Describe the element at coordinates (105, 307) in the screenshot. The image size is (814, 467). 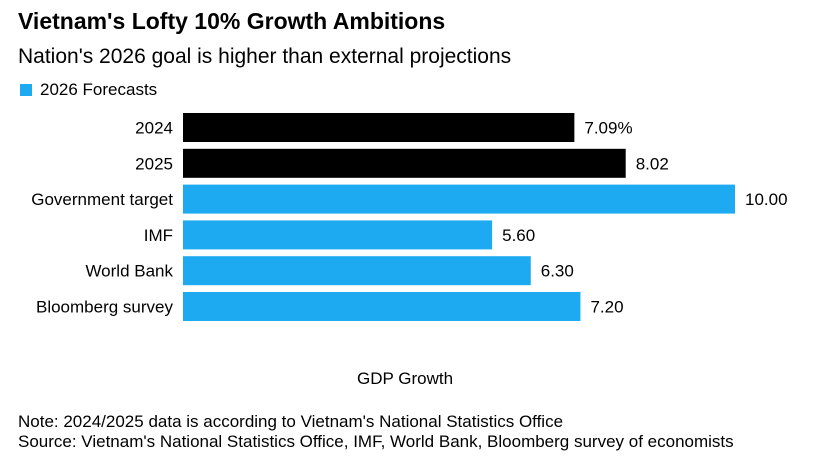
I see `category-label: Bloomberg survey` at that location.